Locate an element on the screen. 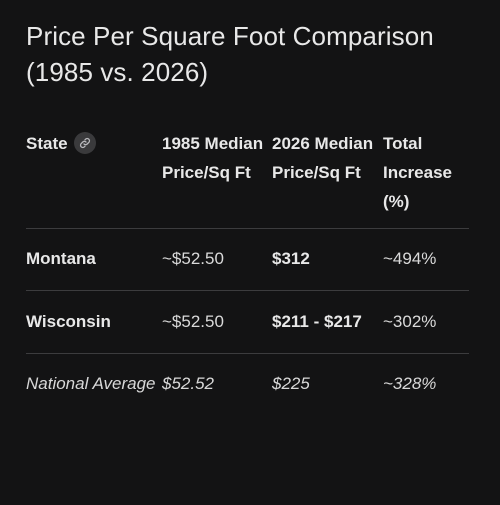 This screenshot has height=505, width=500. header-2026: 2026 Median Price/Sq Ft is located at coordinates (323, 158).